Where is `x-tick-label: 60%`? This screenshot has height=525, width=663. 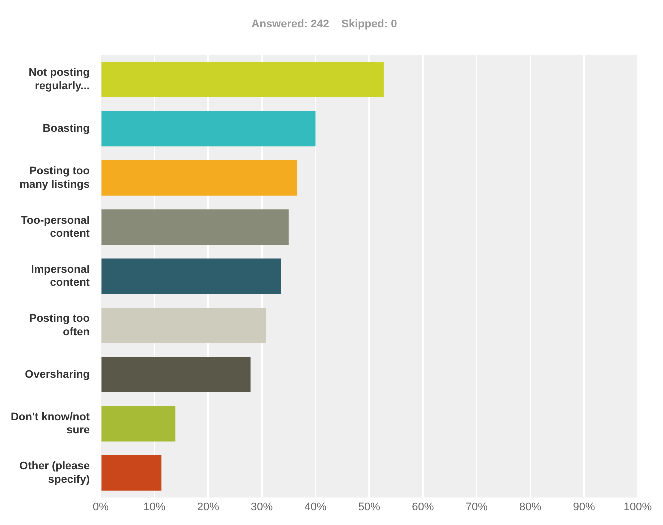
x-tick-label: 60% is located at coordinates (423, 507).